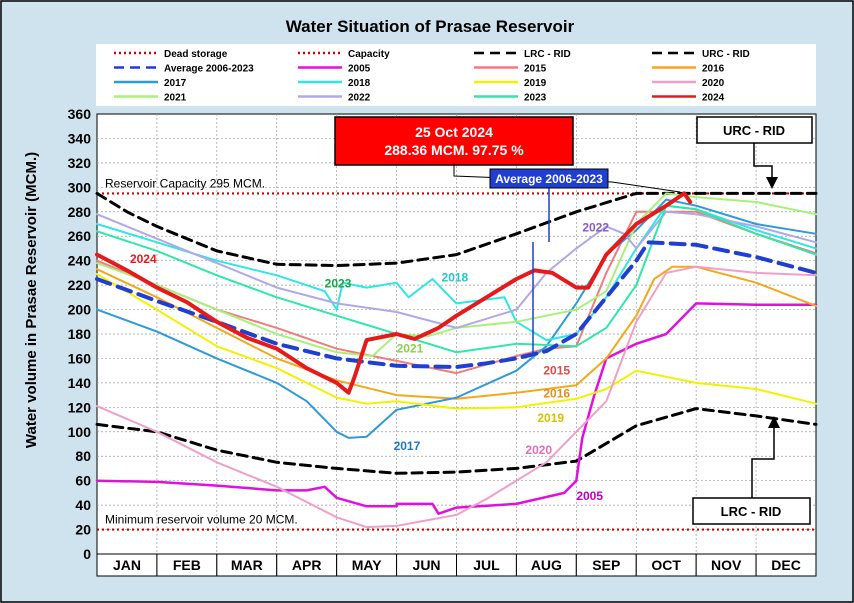 The width and height of the screenshot is (854, 603). I want to click on chart-title: Water Situation of Prasae Reservoir, so click(430, 26).